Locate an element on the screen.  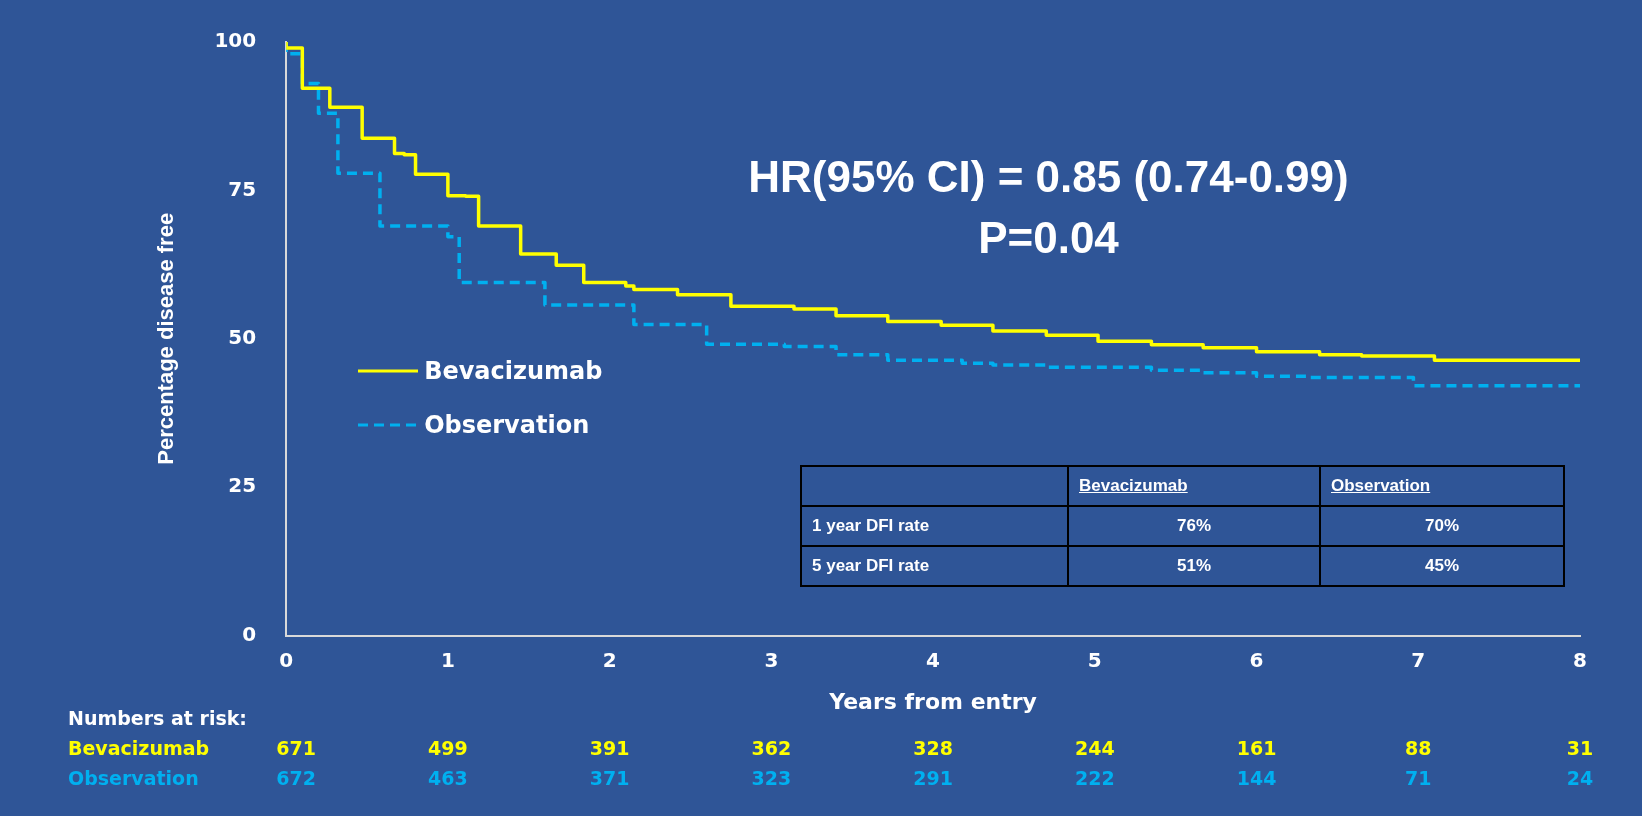
text: 499 is located at coordinates (448, 748).